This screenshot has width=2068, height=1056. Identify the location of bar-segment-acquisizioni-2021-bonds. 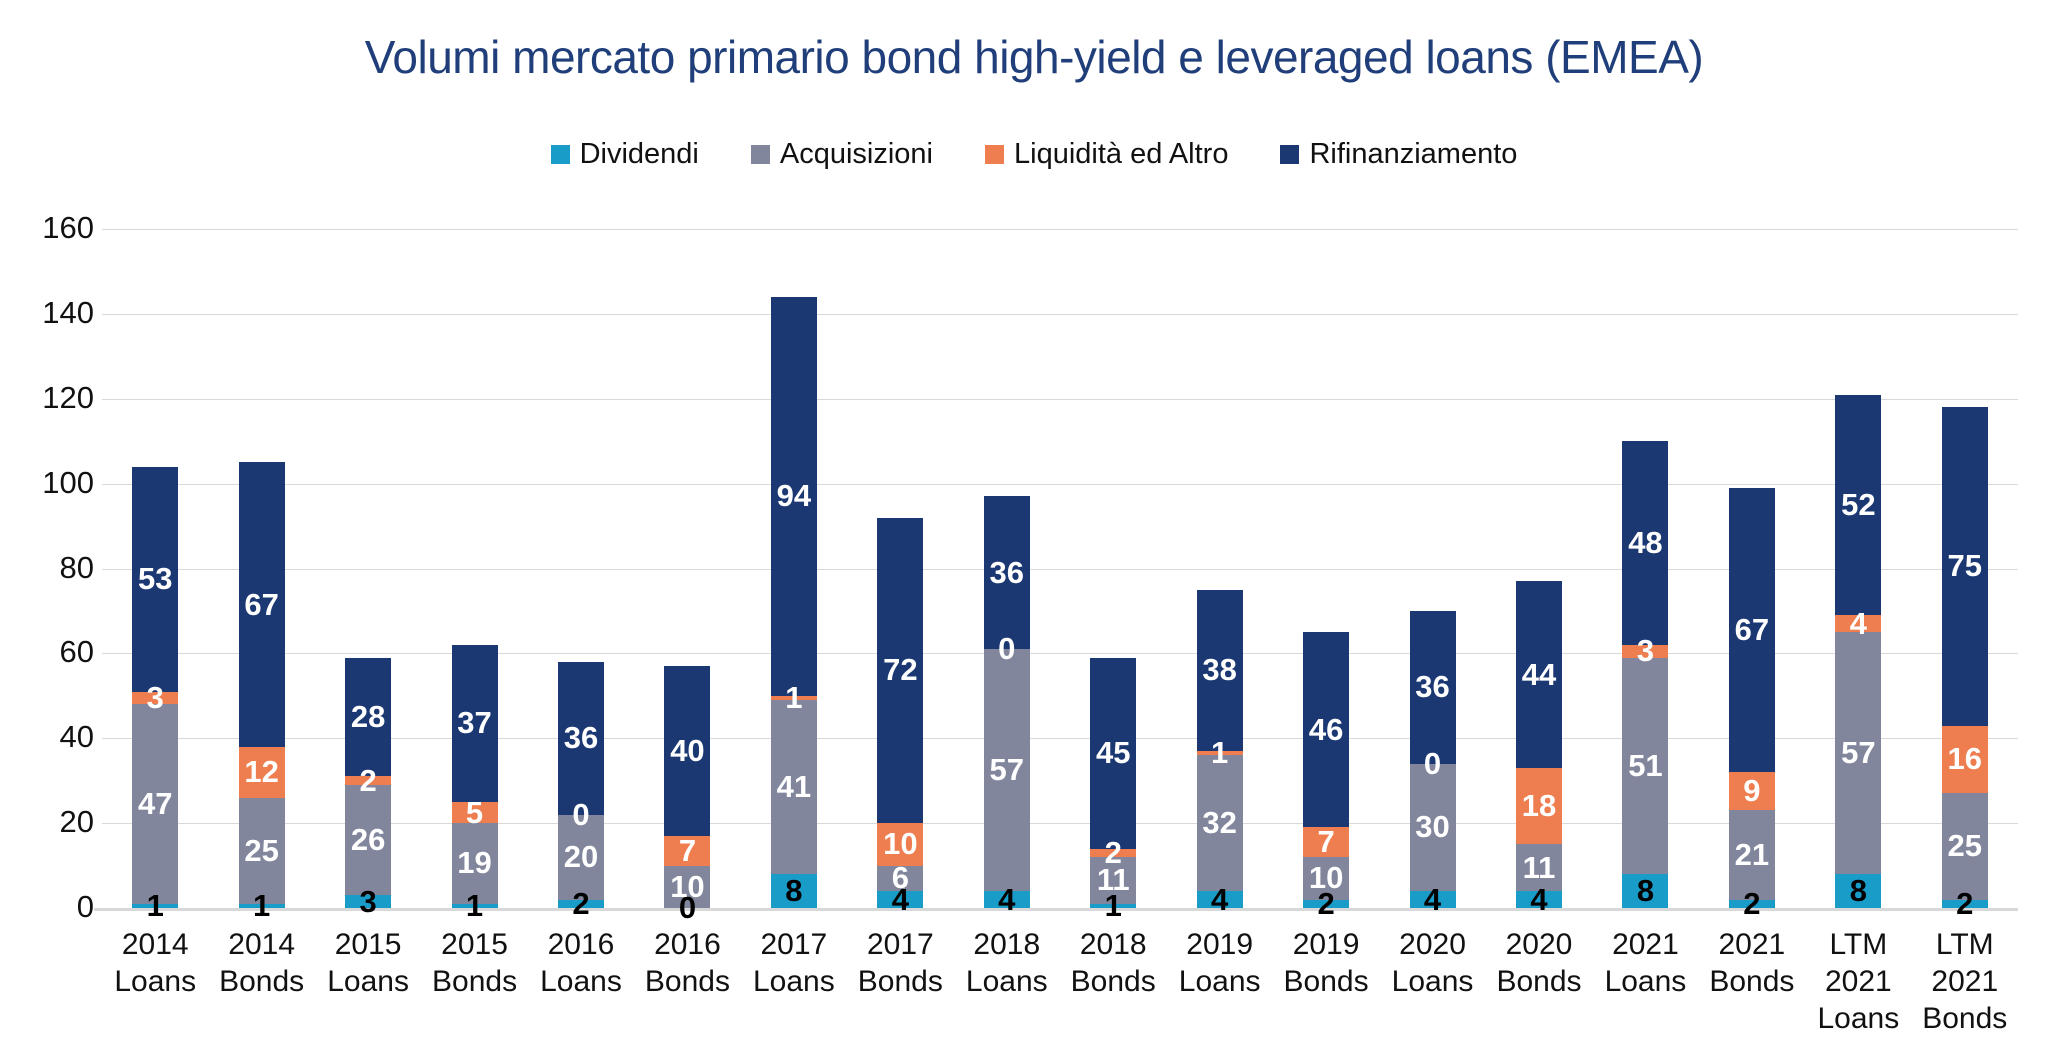
(1751, 855).